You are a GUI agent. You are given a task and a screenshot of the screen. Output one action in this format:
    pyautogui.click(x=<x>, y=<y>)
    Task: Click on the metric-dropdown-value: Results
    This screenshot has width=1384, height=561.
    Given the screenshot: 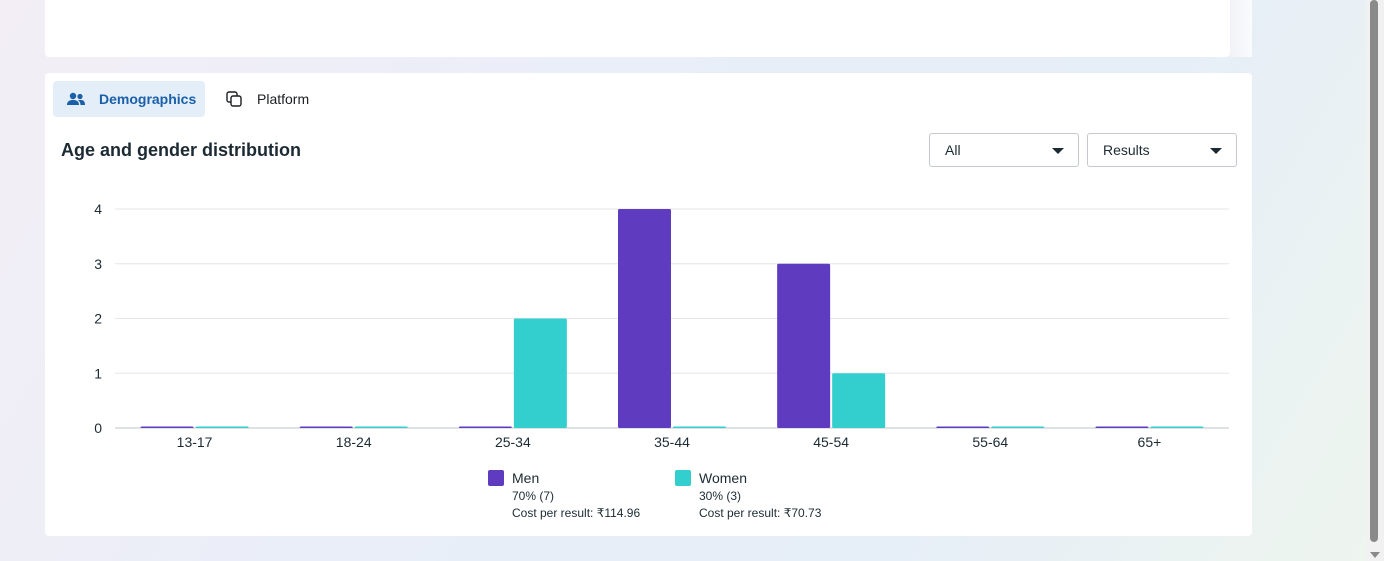 What is the action you would take?
    pyautogui.click(x=1126, y=150)
    